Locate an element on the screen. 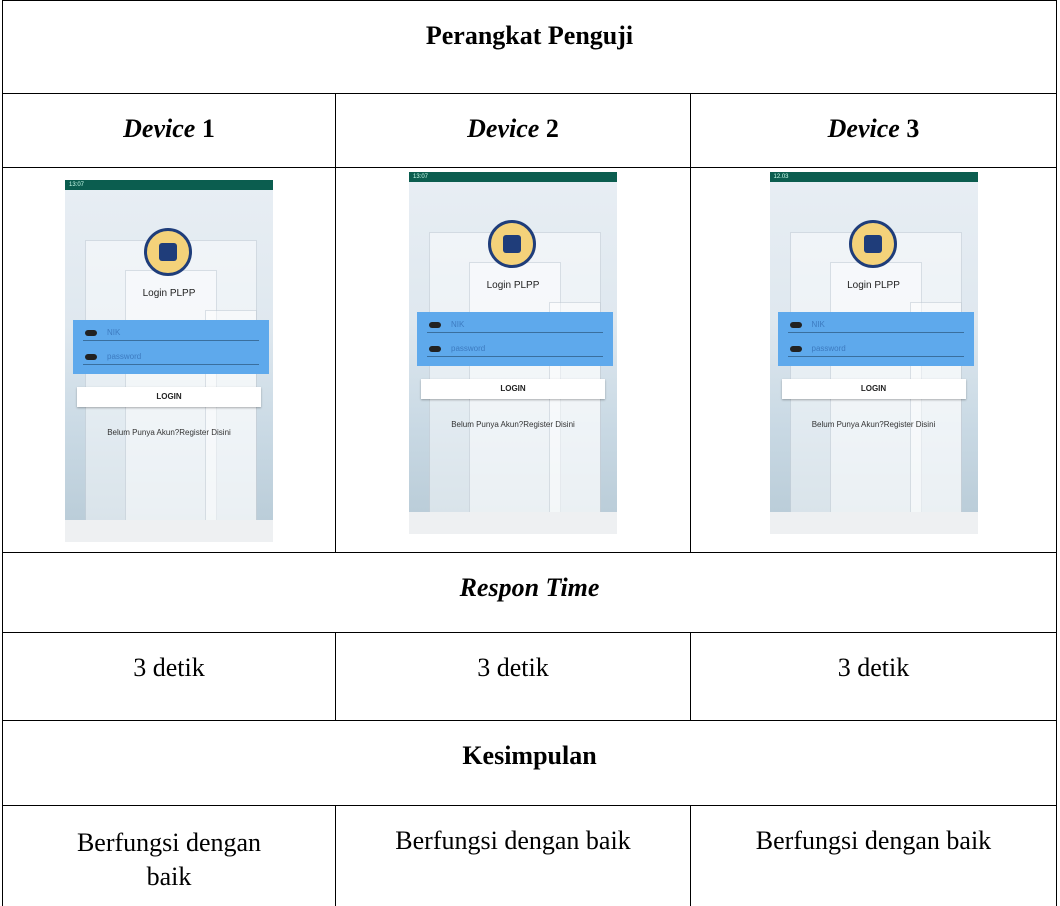 This screenshot has height=906, width=1060. device-header-cell: Device 3 is located at coordinates (873, 130).